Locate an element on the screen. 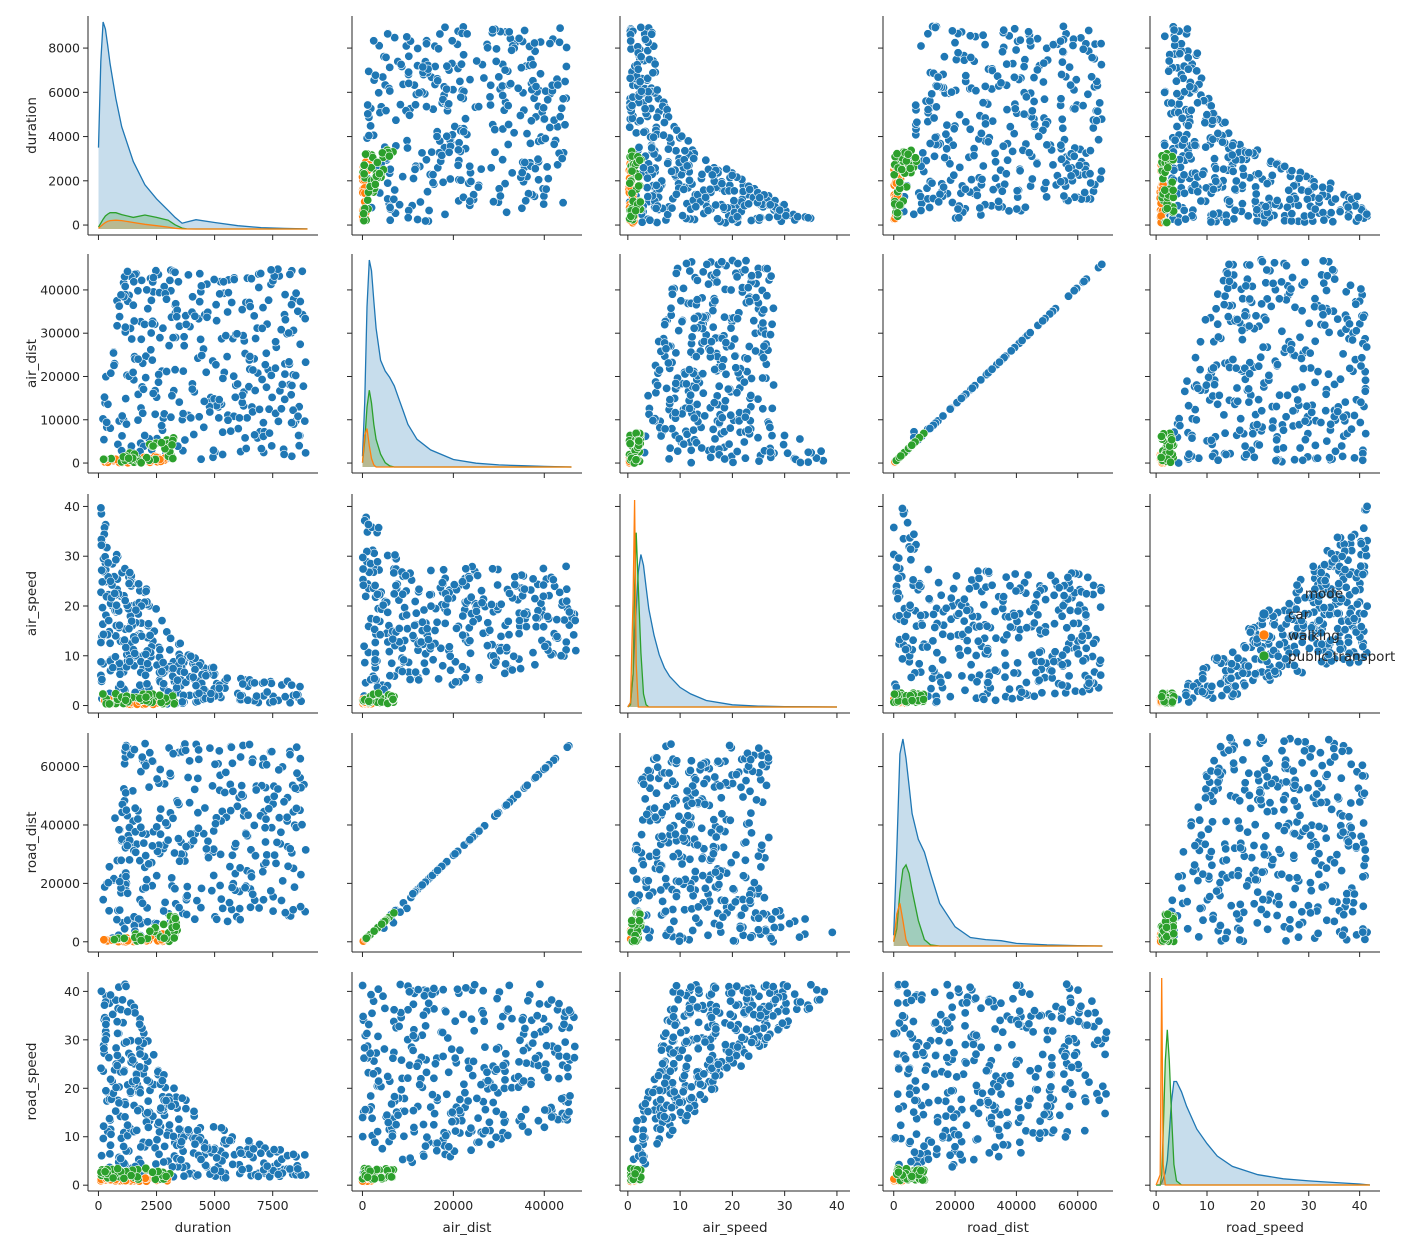  panel-duration-vs-air_dist is located at coordinates (464, 128).